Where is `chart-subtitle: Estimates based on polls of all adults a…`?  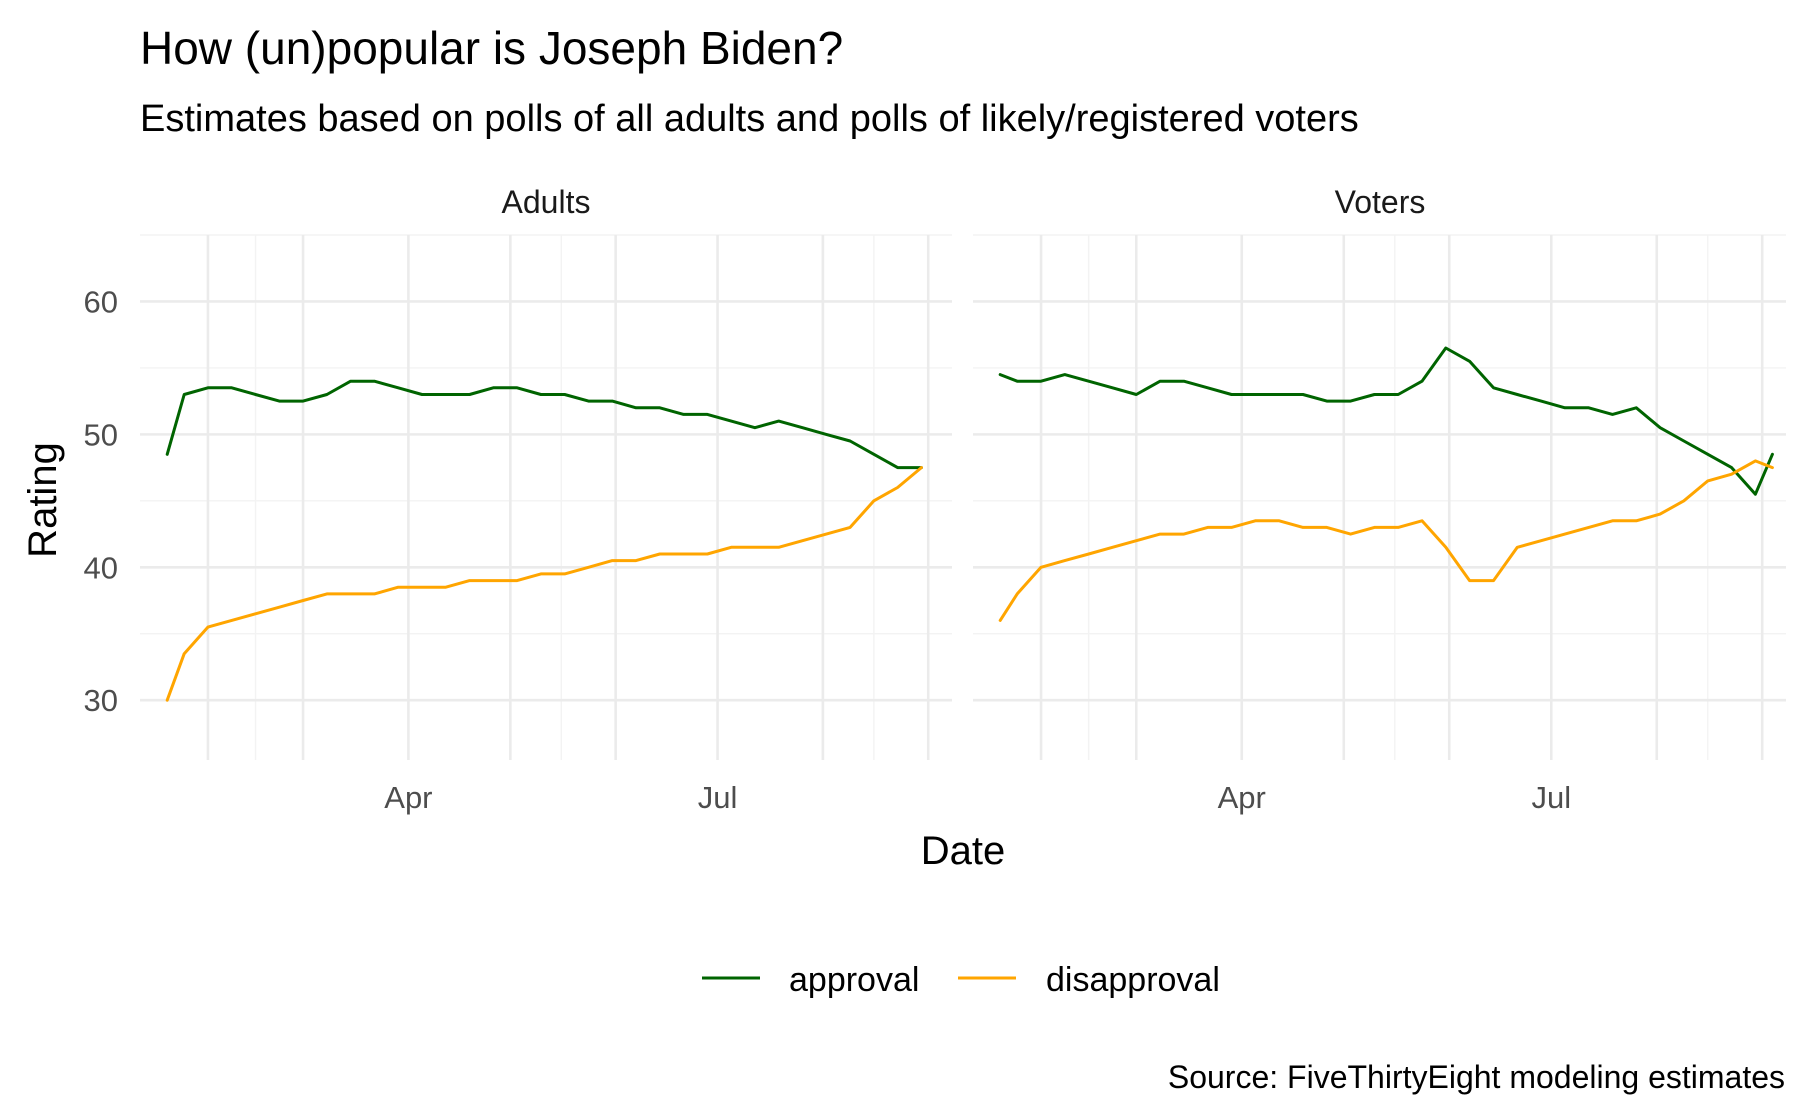 chart-subtitle: Estimates based on polls of all adults a… is located at coordinates (749, 119).